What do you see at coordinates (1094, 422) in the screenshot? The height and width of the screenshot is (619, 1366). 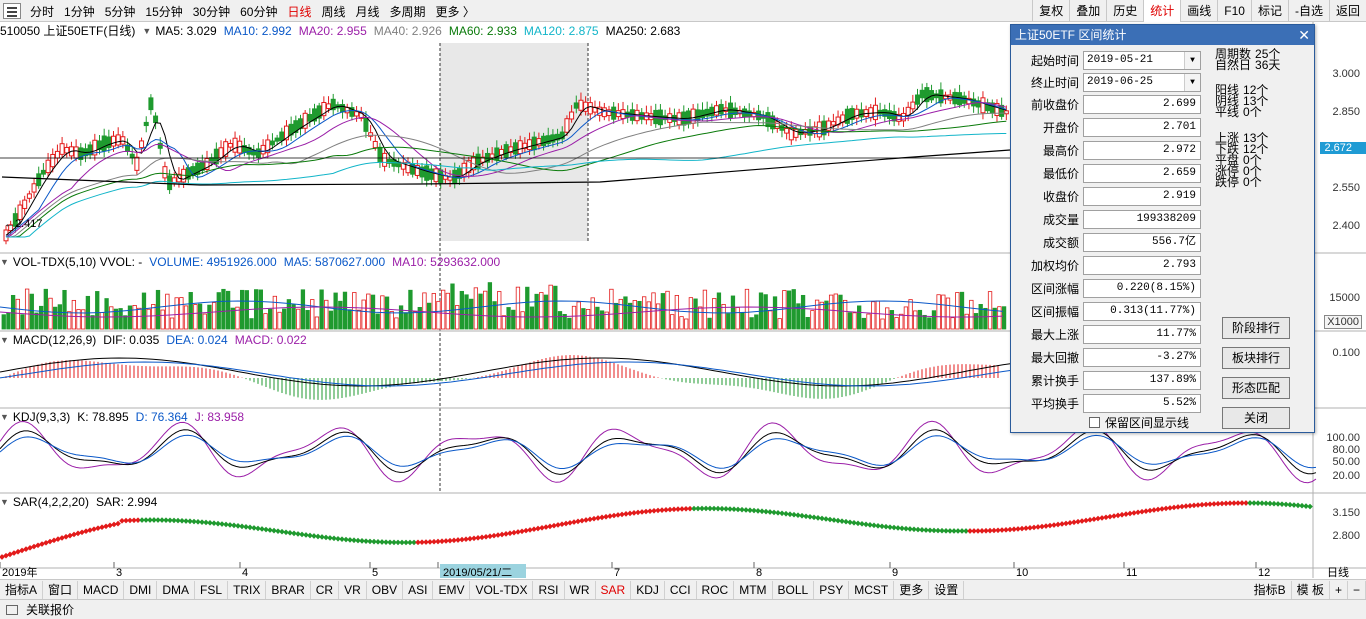 I see `checkbox-box` at bounding box center [1094, 422].